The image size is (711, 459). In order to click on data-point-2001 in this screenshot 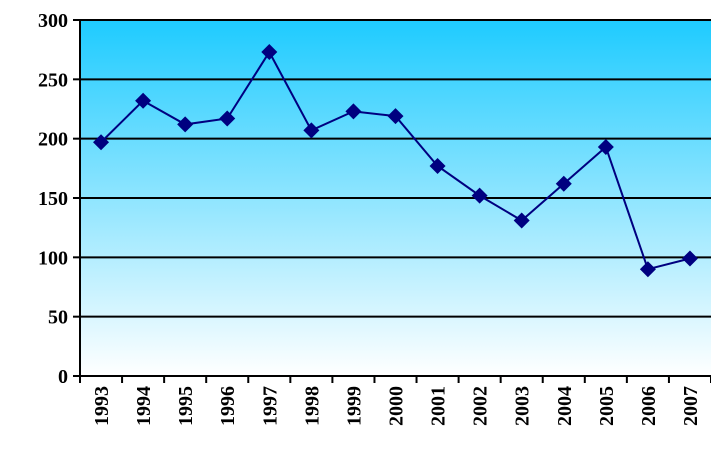, I will do `click(437, 165)`.